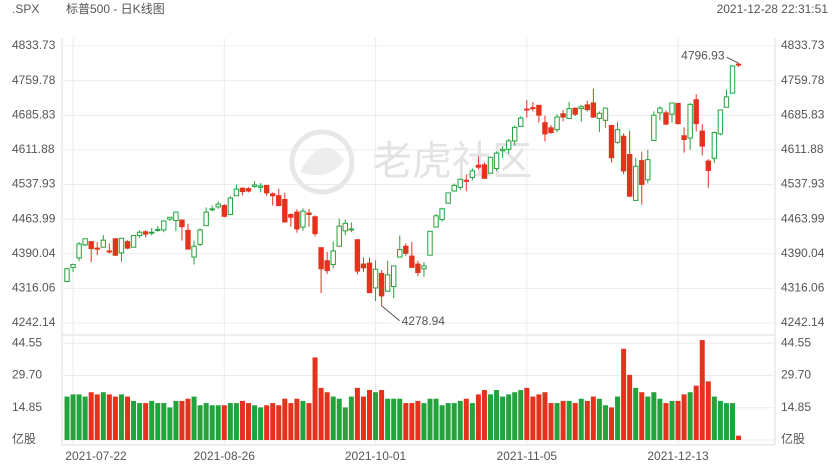  What do you see at coordinates (34, 253) in the screenshot?
I see `y-tick-label: 4390.04` at bounding box center [34, 253].